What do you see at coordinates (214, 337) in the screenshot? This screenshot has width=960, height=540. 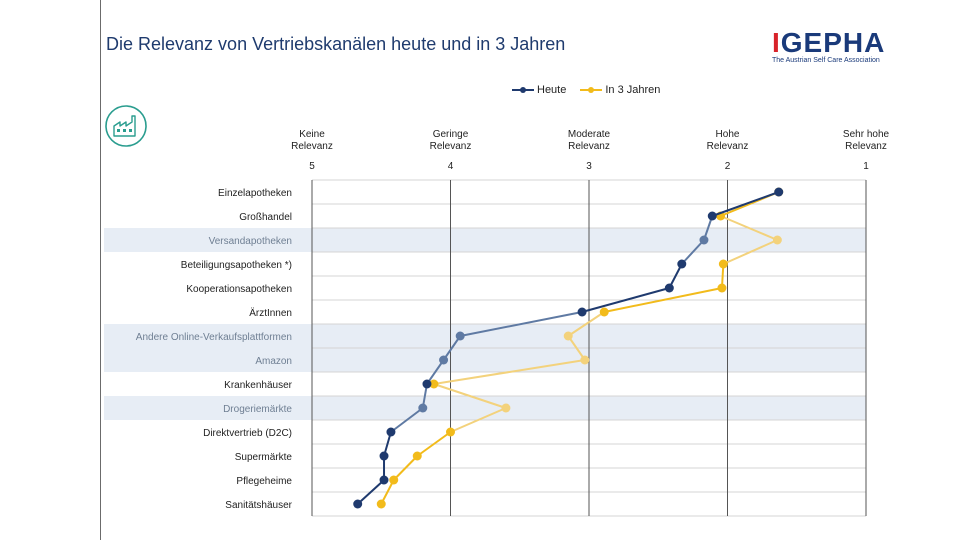 I see `category-label: Andere Online-Verkaufsplattformen` at bounding box center [214, 337].